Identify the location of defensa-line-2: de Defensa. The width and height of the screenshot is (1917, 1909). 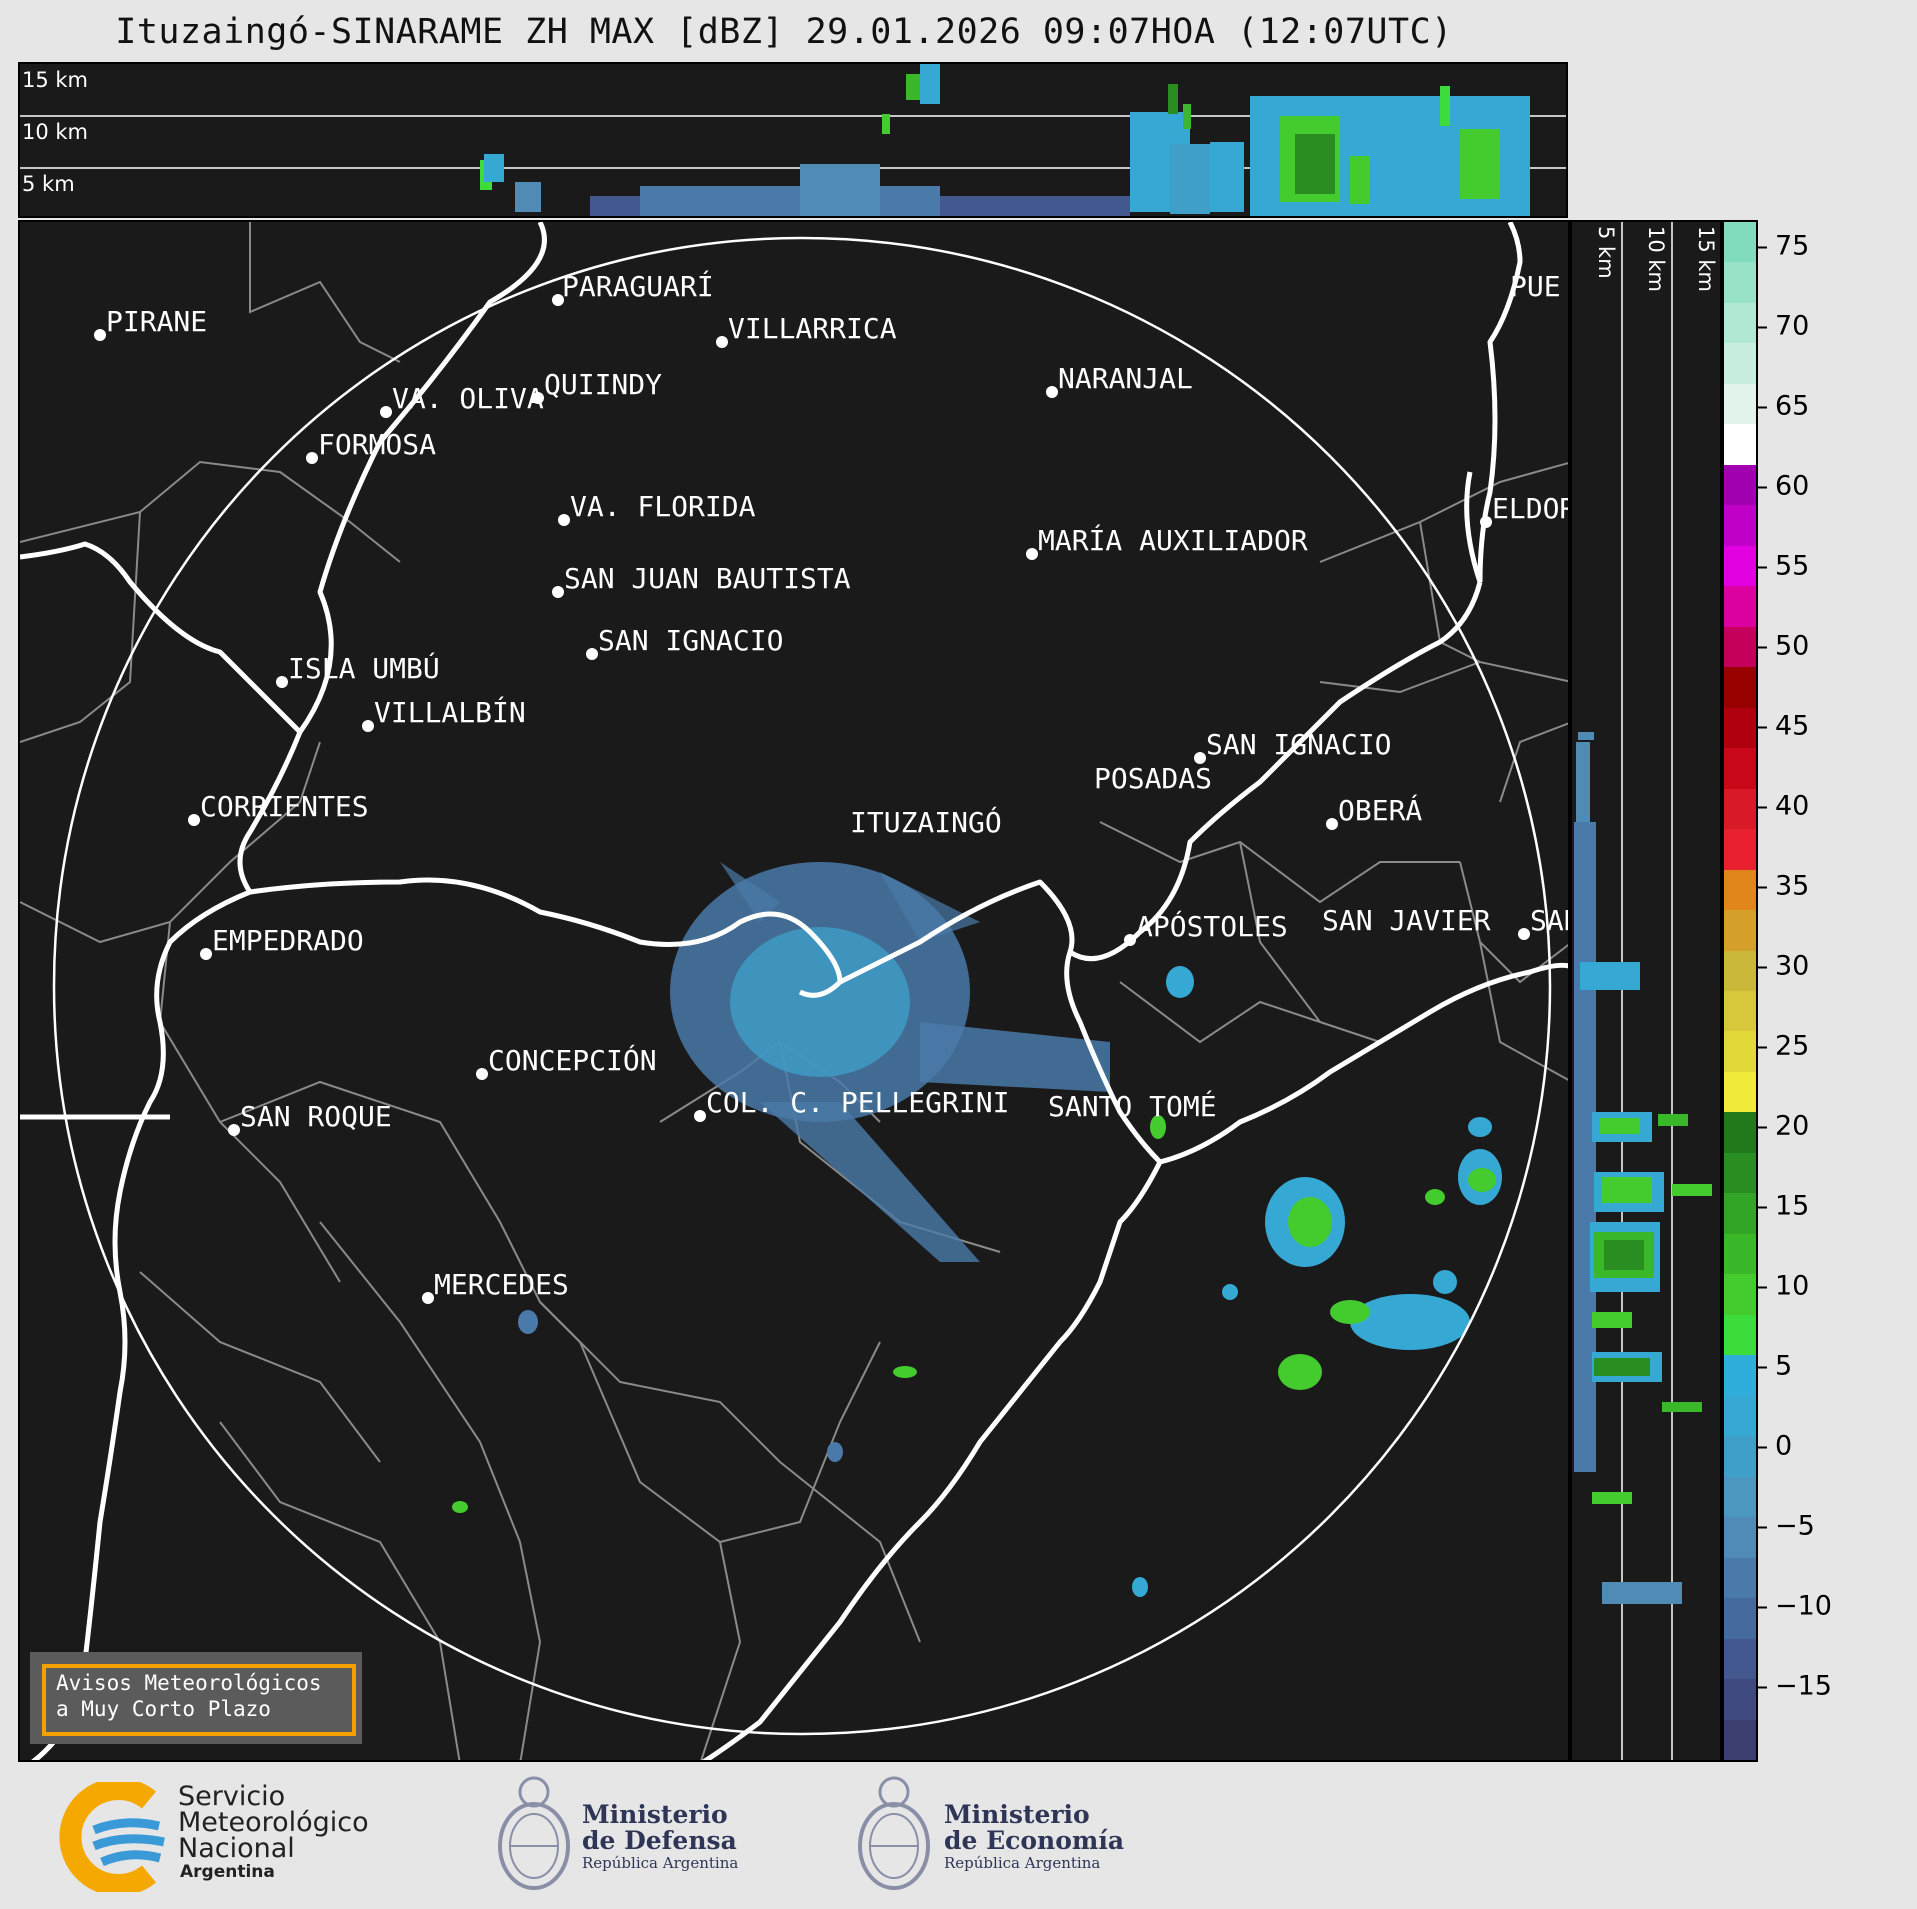
(659, 1840).